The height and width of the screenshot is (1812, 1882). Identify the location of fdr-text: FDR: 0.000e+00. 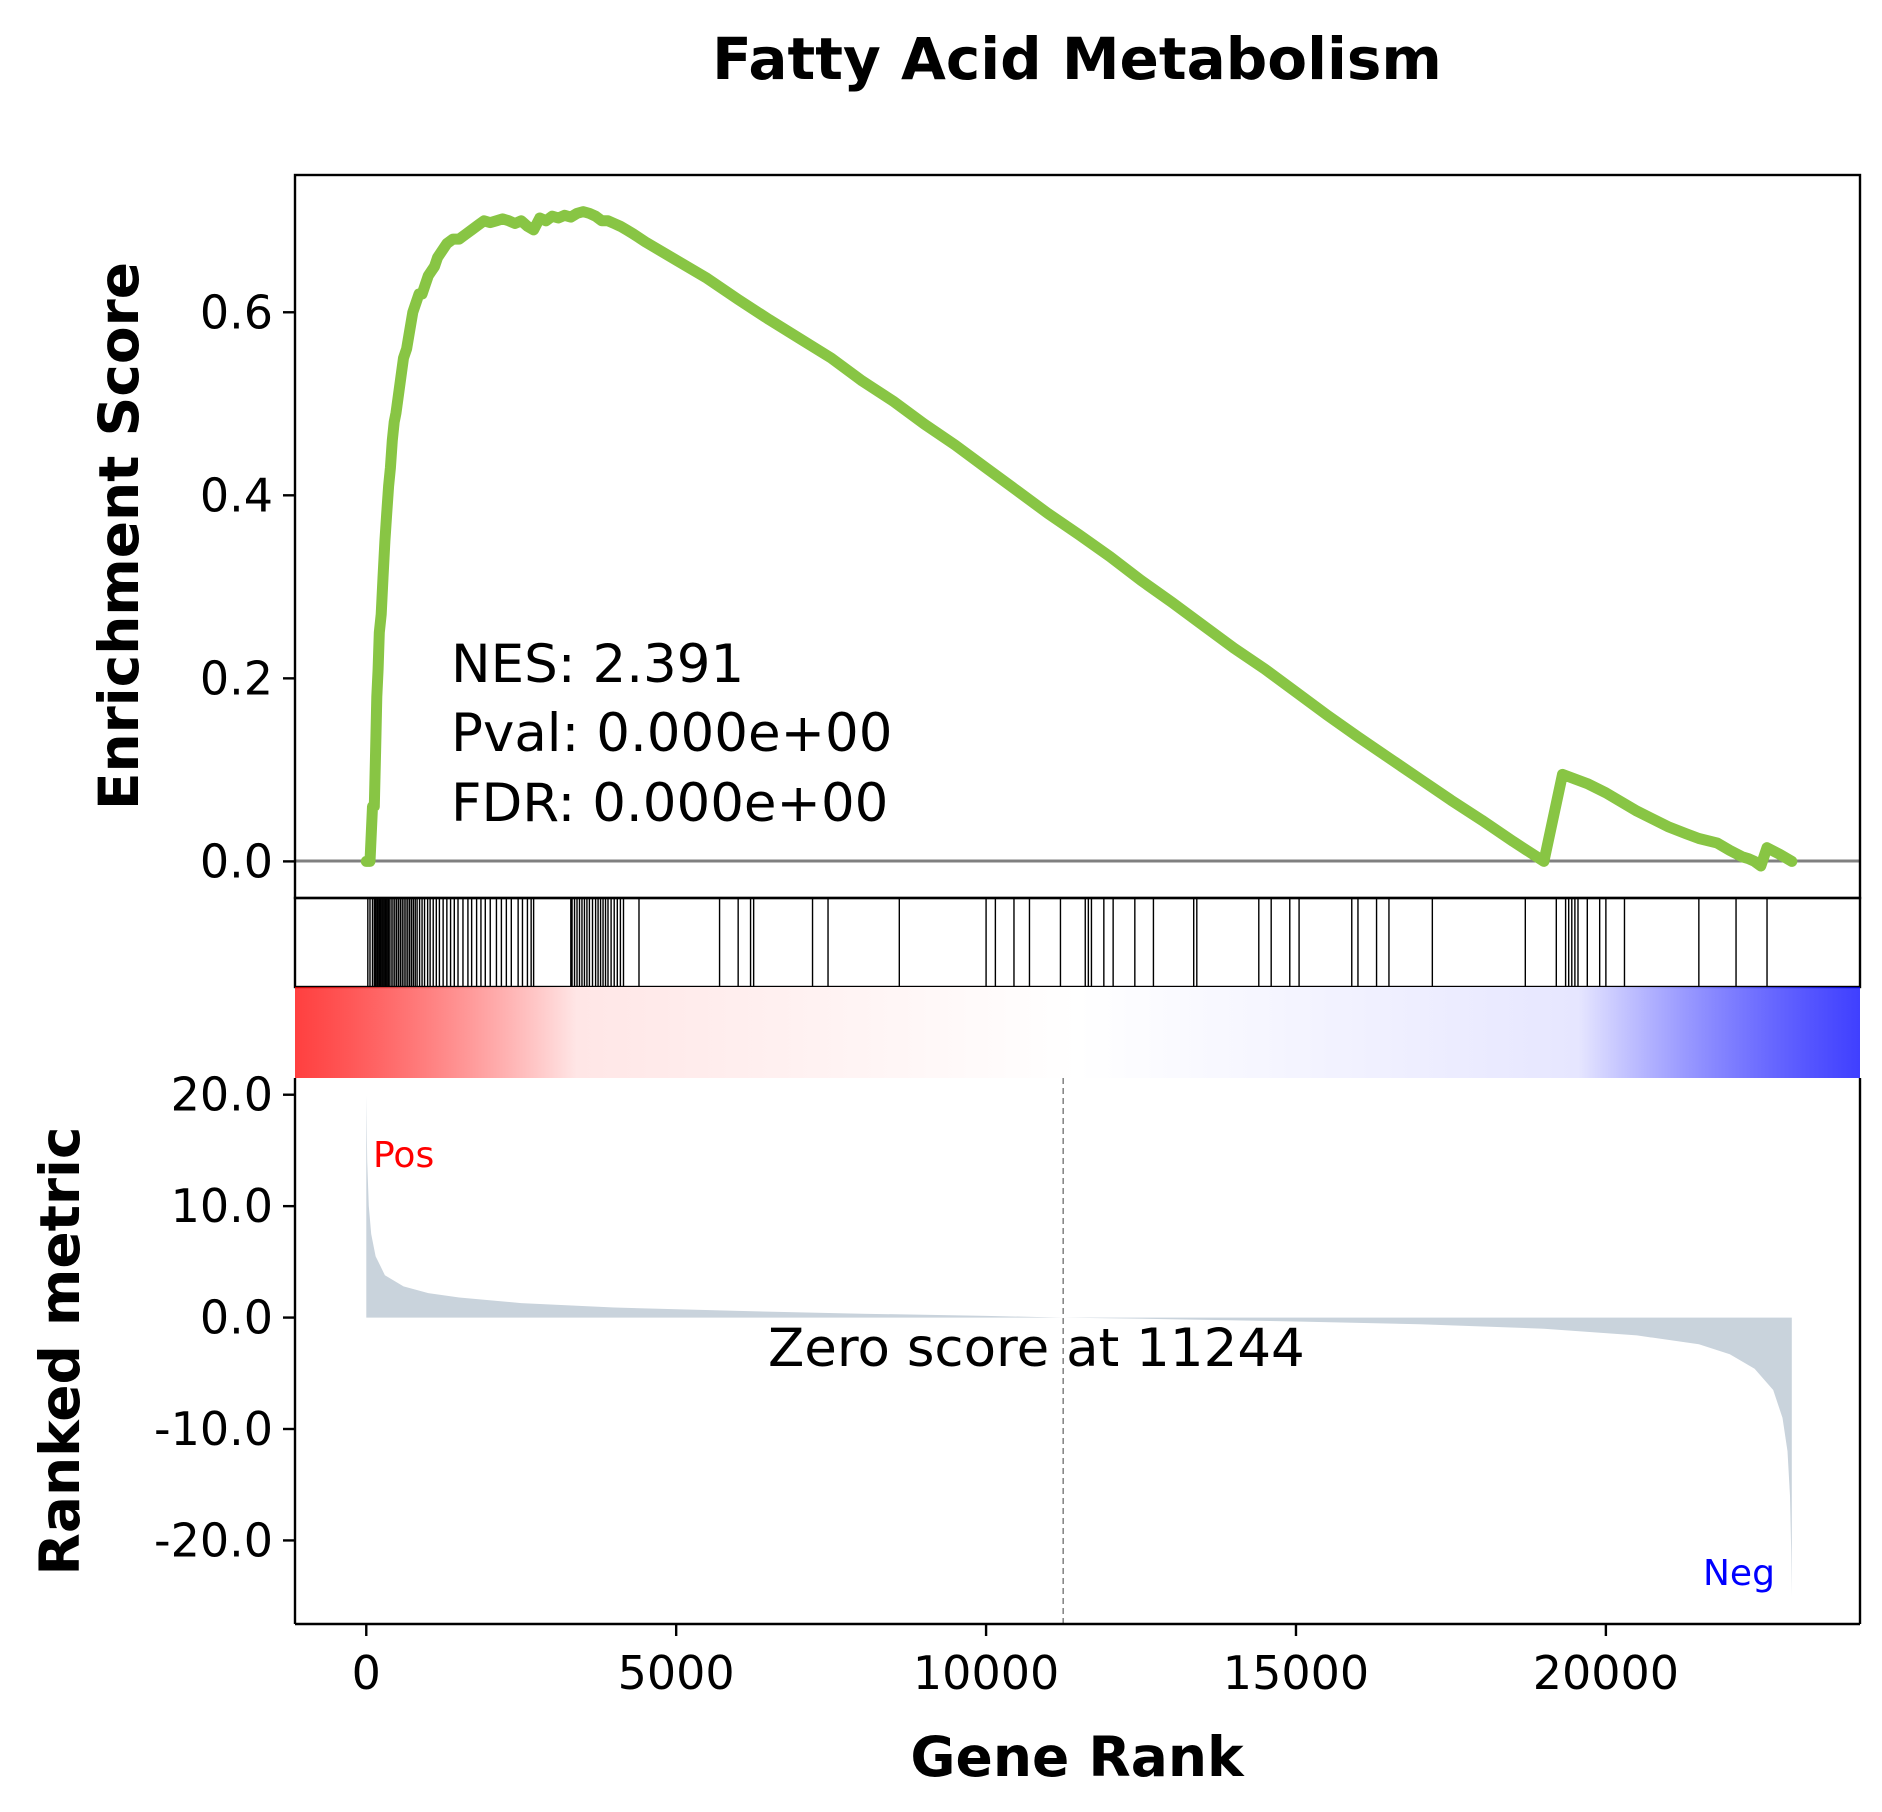
(669, 803).